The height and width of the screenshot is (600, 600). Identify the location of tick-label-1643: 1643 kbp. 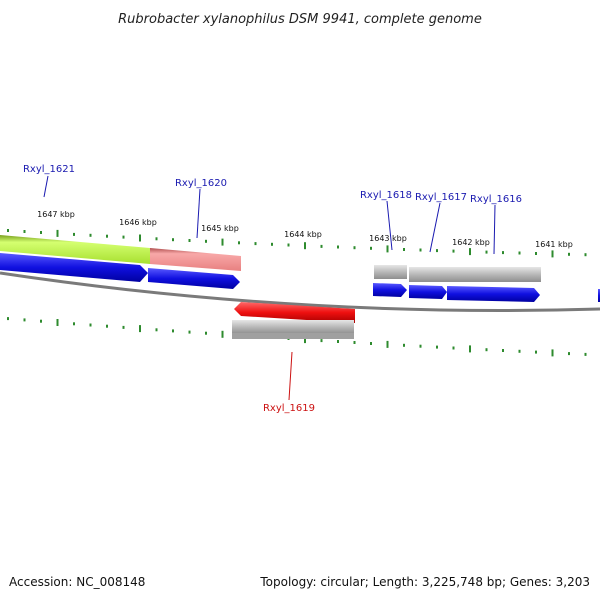
(388, 238).